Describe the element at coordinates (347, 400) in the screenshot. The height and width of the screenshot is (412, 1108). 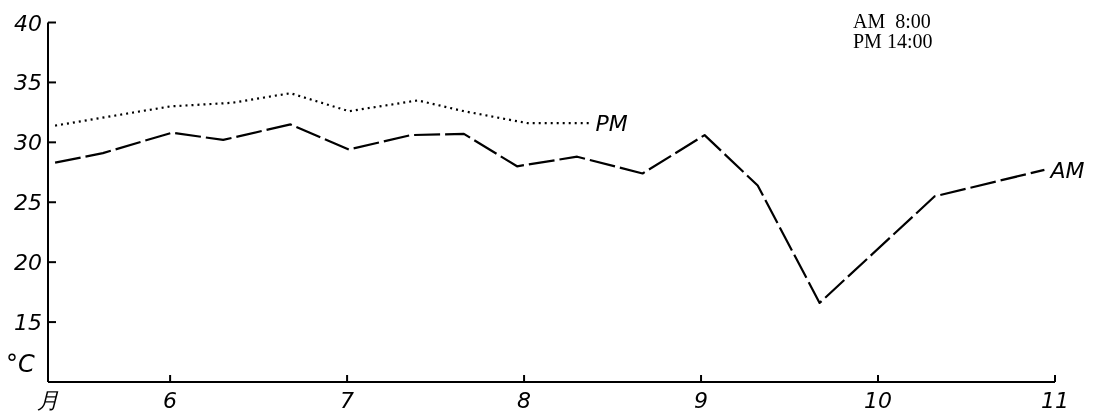
I see `x-tick-label: 7` at that location.